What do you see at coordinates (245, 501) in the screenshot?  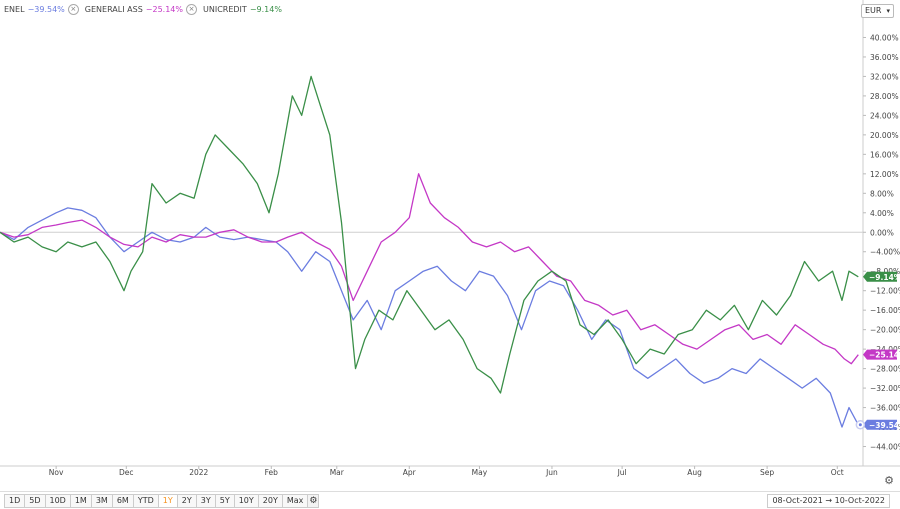 I see `range-button-10y: 10Y` at bounding box center [245, 501].